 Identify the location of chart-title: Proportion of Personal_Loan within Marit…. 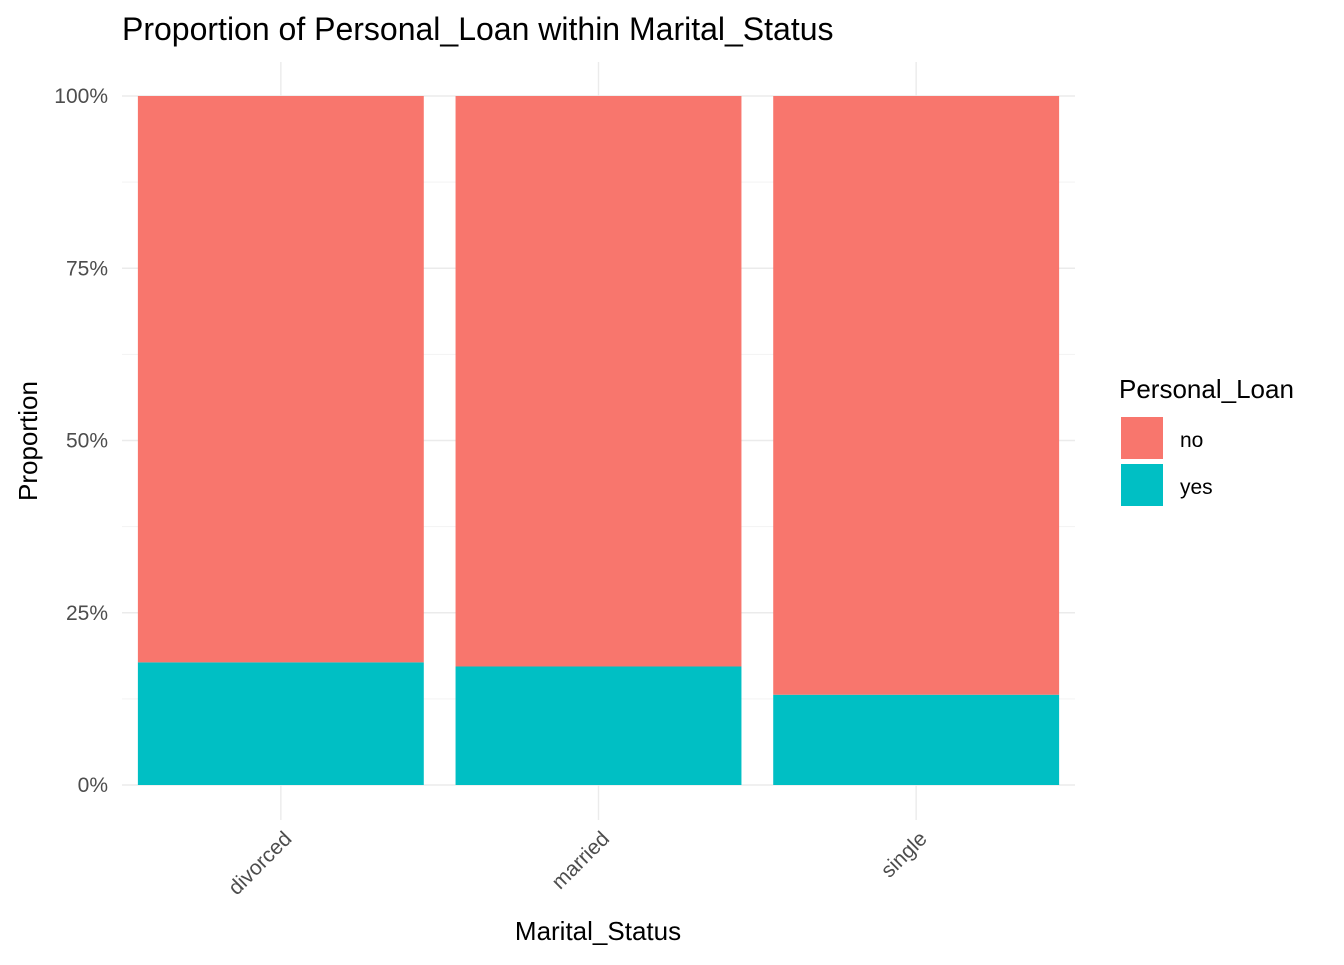
(478, 29).